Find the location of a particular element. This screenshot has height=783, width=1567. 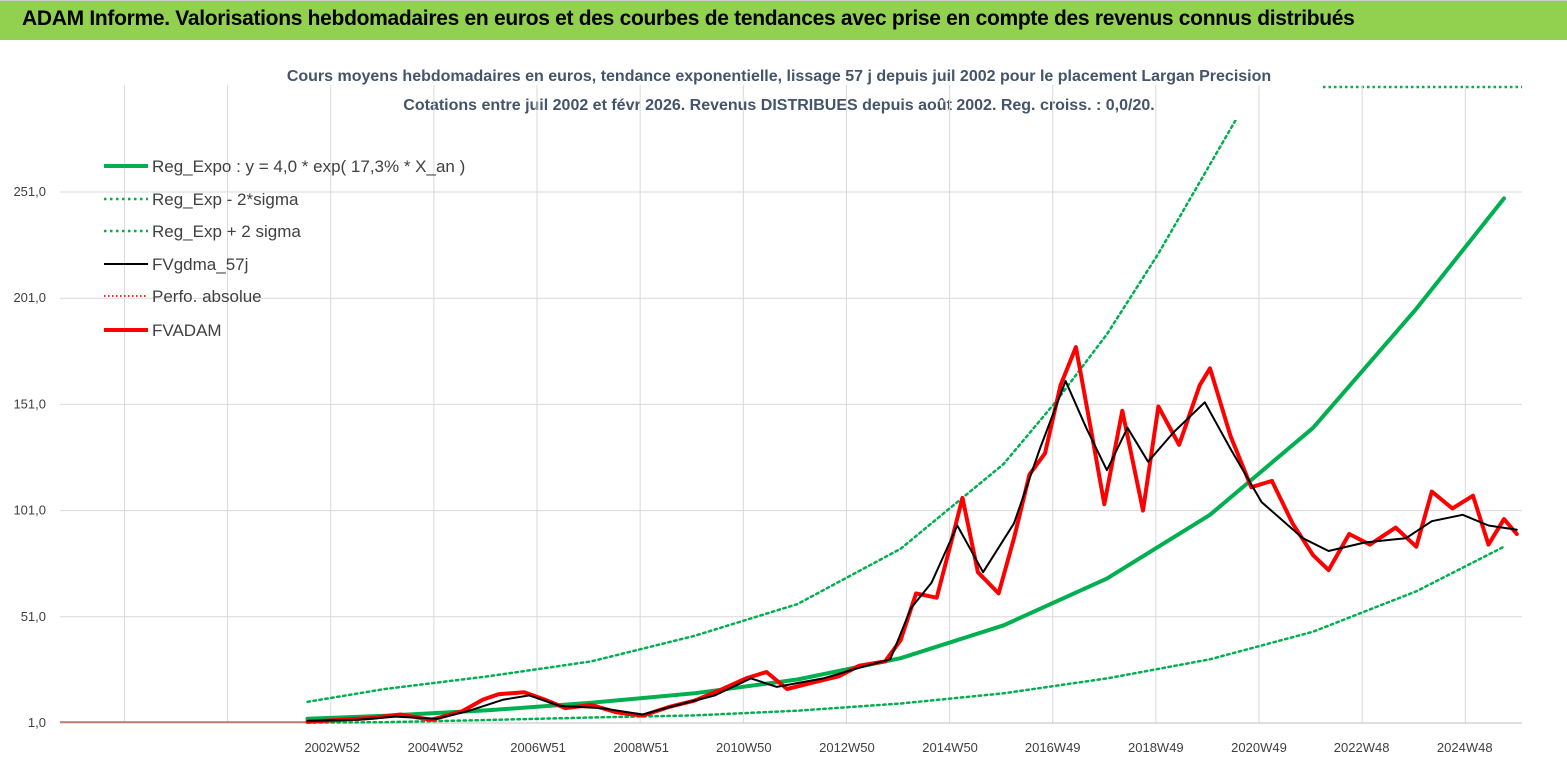

x-tick-label: 2024W48 is located at coordinates (1465, 747).